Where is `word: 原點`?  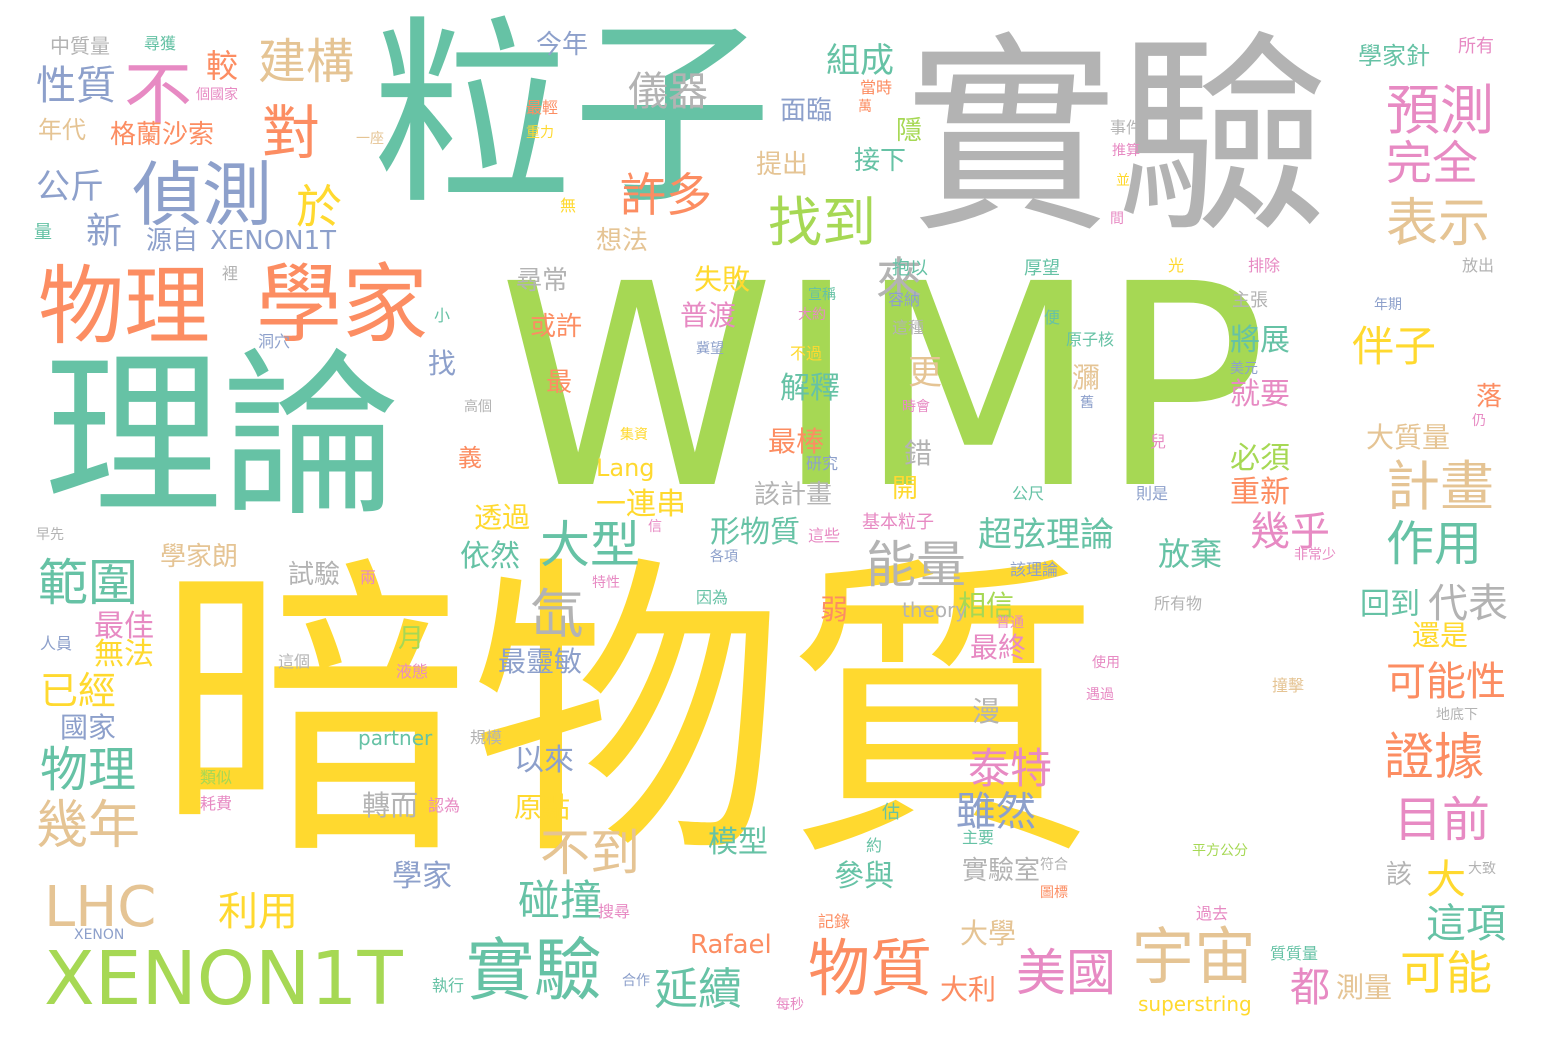 word: 原點 is located at coordinates (542, 807).